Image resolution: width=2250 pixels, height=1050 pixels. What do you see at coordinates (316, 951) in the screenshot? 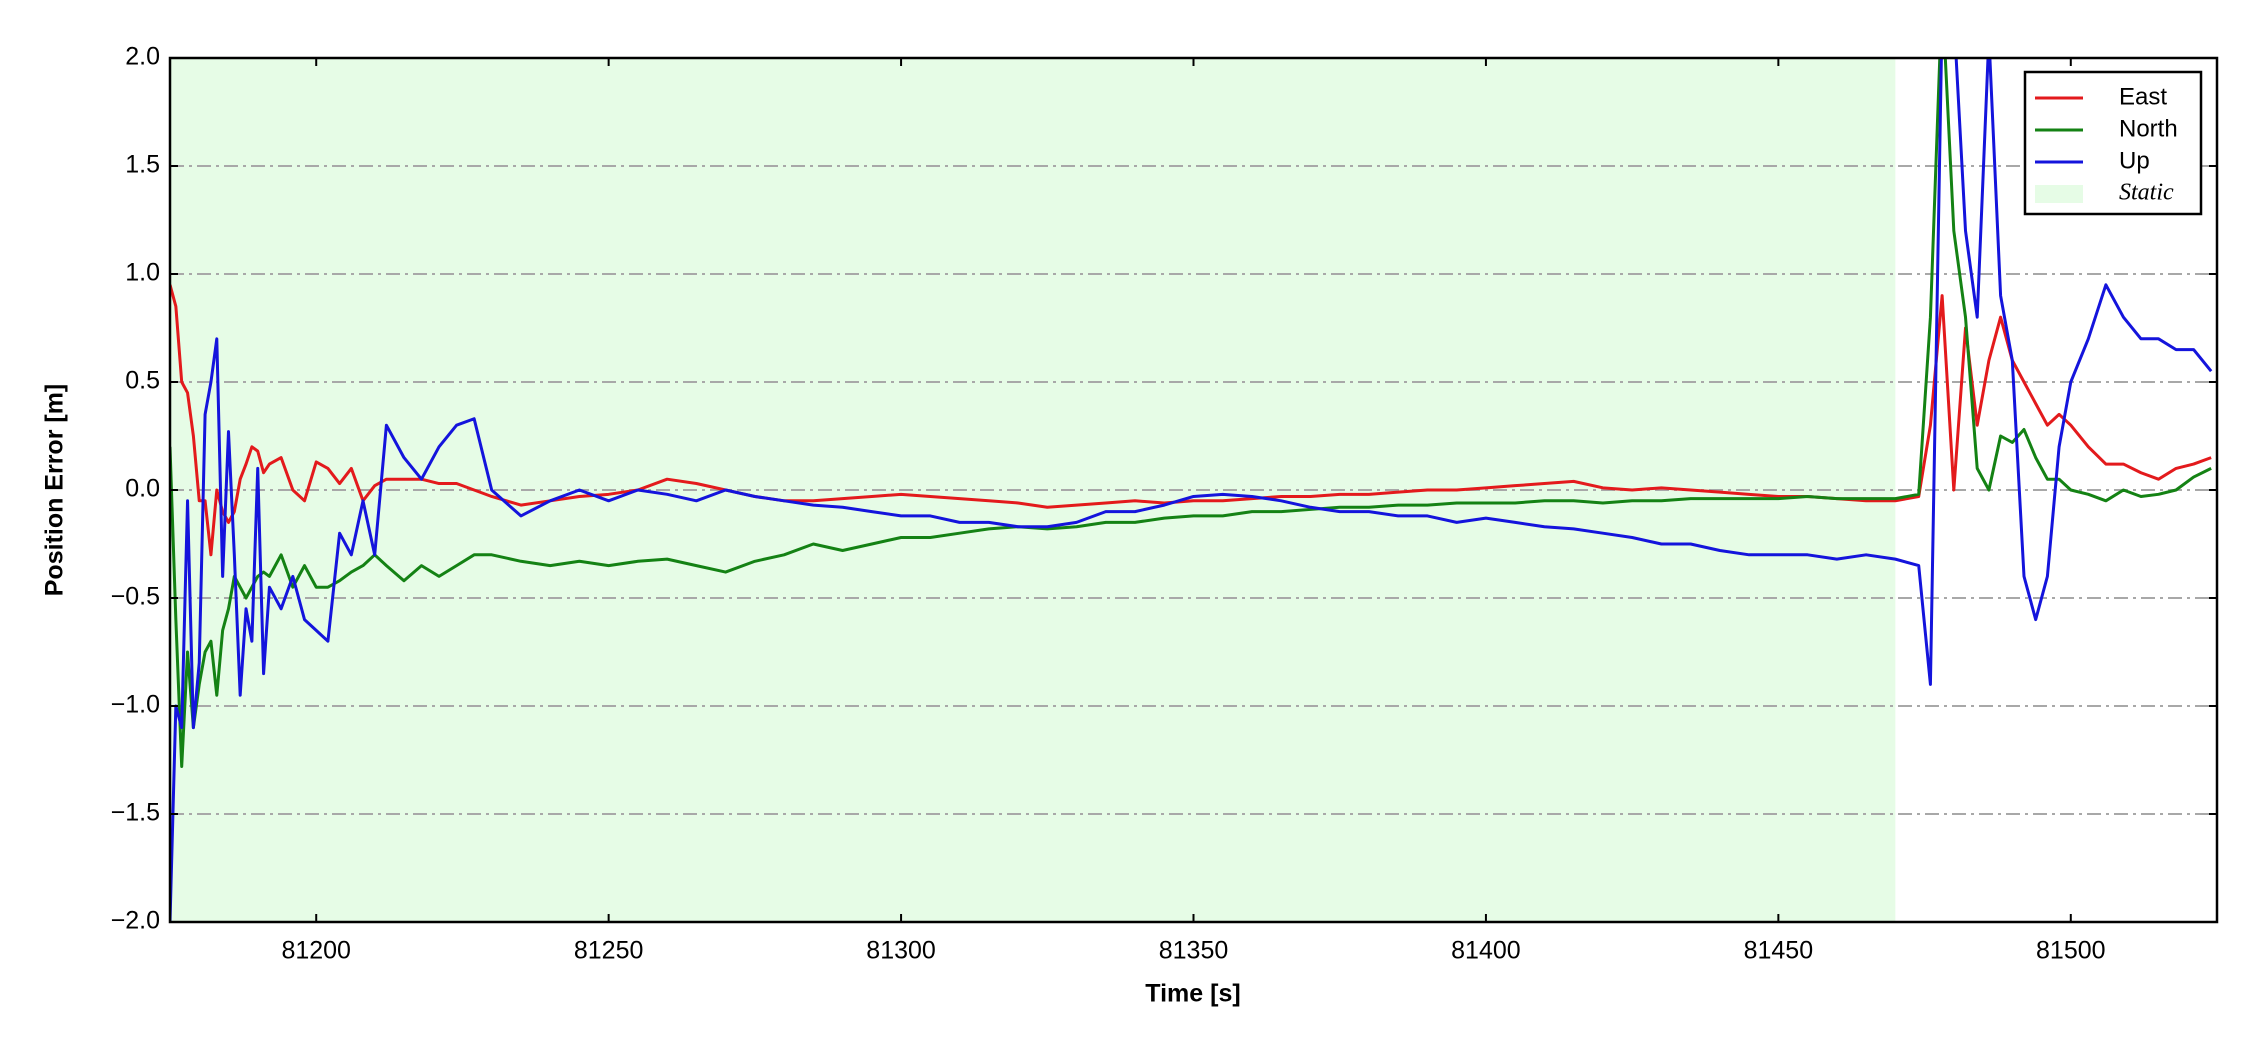
I see `x-tick-label: 81200` at bounding box center [316, 951].